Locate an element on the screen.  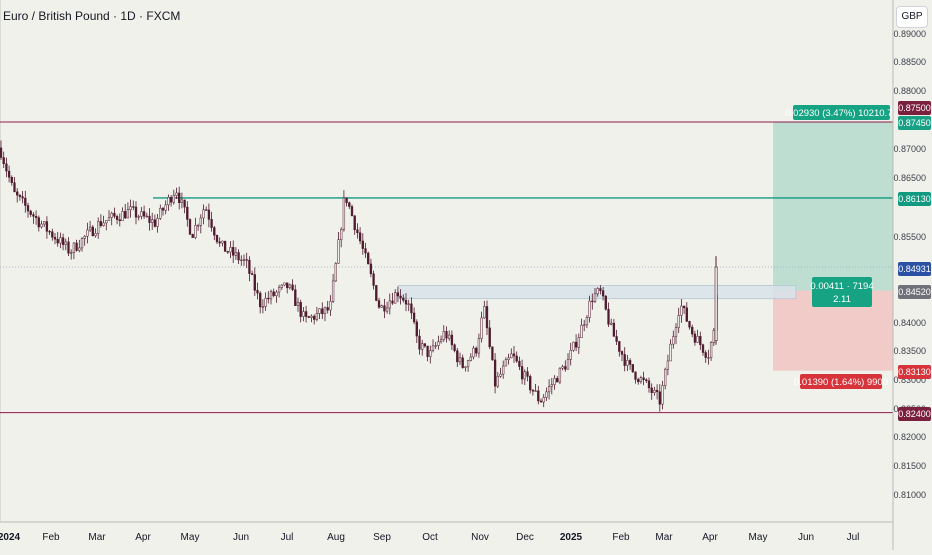
price-badge-text: 0.87500 is located at coordinates (914, 108).